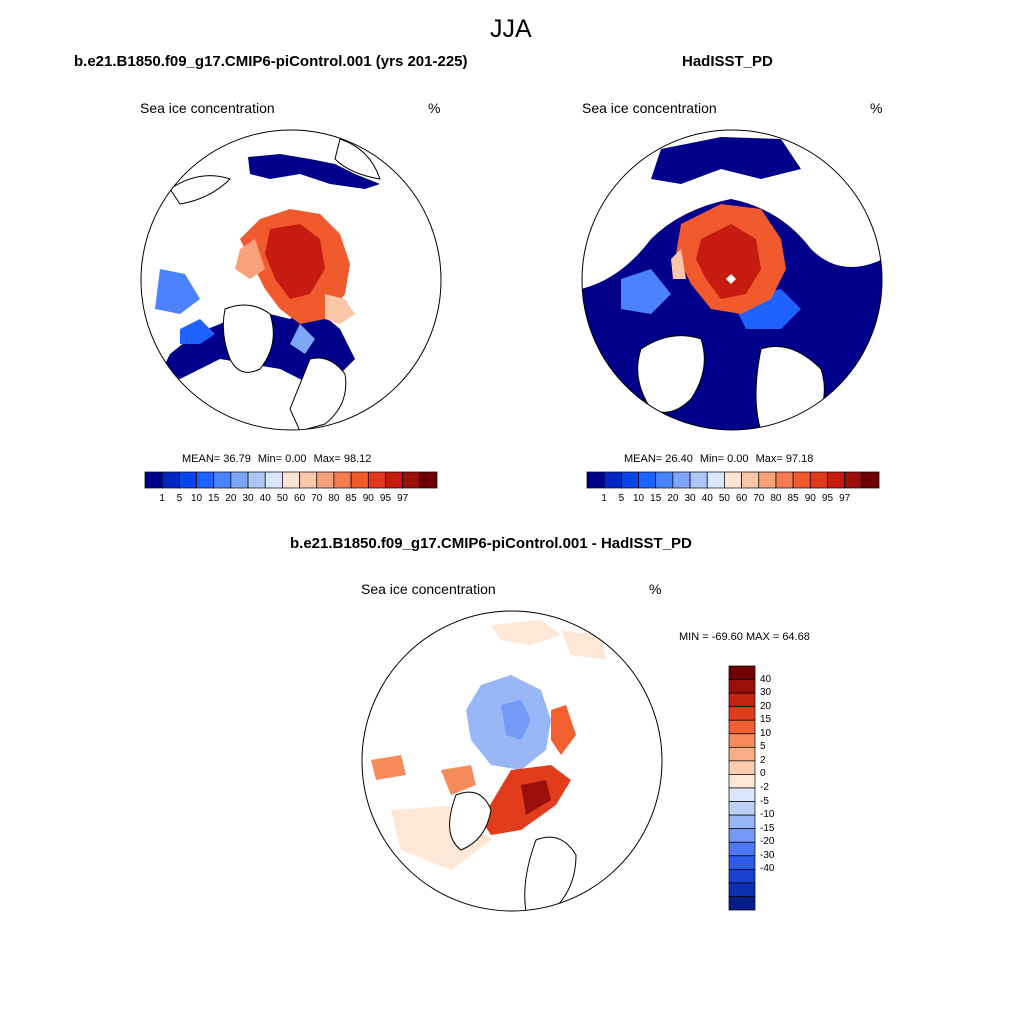  Describe the element at coordinates (744, 637) in the screenshot. I see `diff-minmax: MIN = -69.60 MAX = 64.68` at that location.